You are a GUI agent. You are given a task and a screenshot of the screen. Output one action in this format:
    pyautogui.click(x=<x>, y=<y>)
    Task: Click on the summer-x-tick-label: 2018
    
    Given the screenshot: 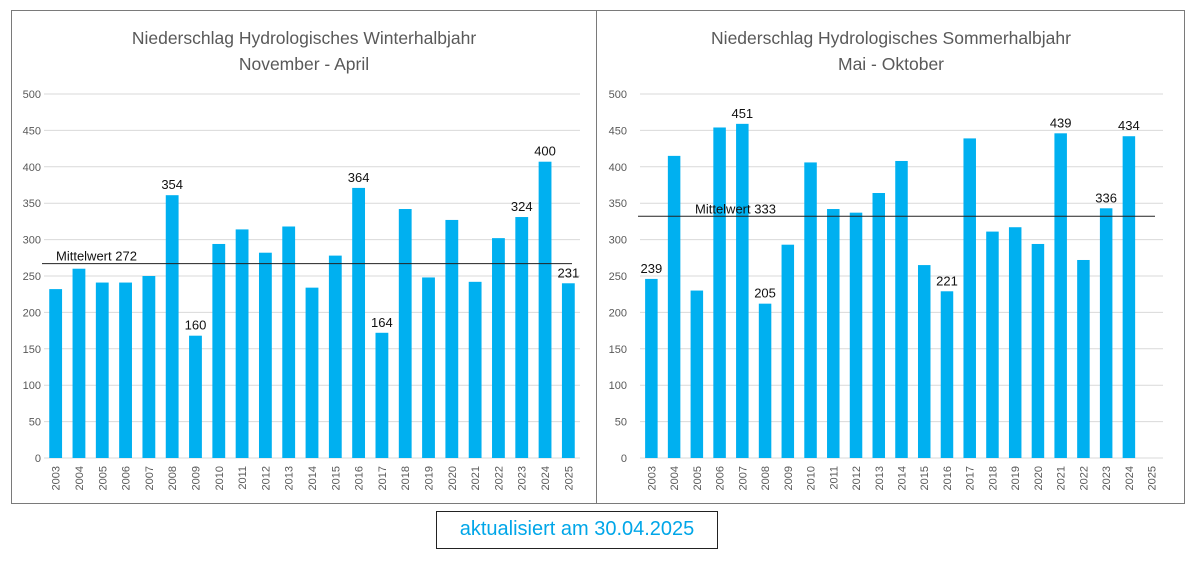 What is the action you would take?
    pyautogui.click(x=993, y=478)
    